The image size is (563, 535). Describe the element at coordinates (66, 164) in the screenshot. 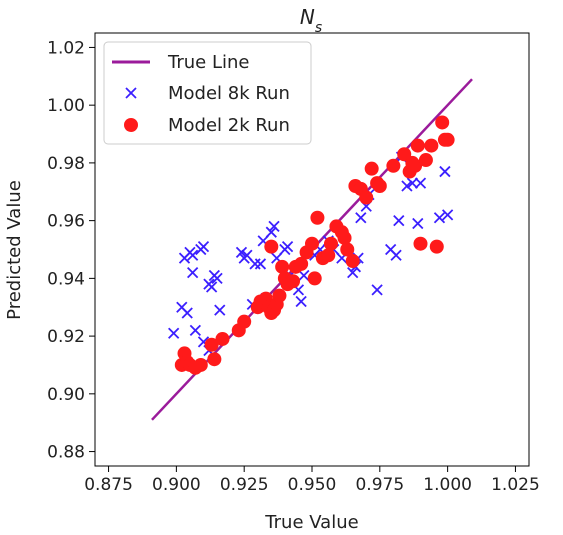

I see `y-tick-label: 0.98` at that location.